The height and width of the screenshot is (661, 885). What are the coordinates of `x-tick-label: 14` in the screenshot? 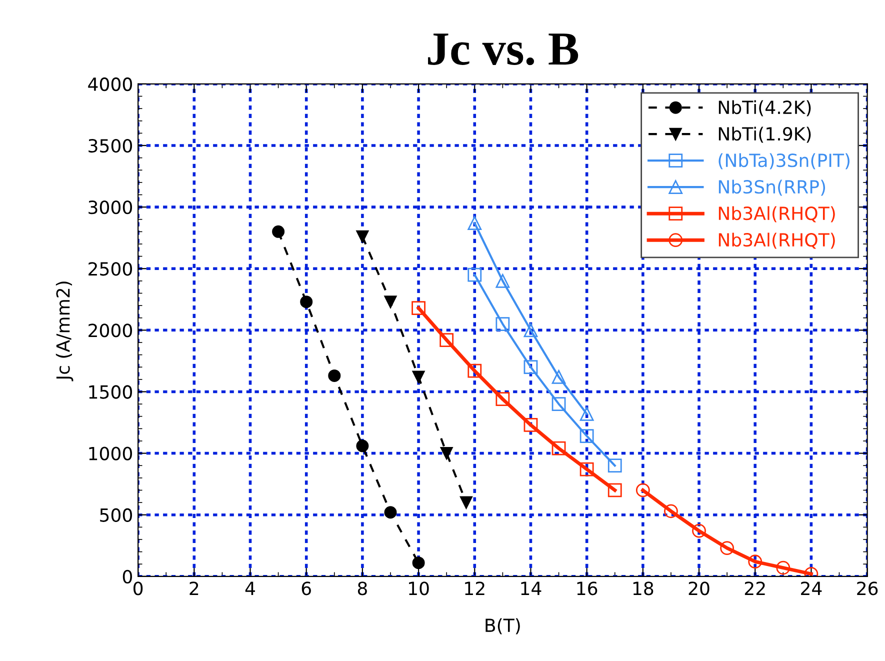 It's located at (531, 588).